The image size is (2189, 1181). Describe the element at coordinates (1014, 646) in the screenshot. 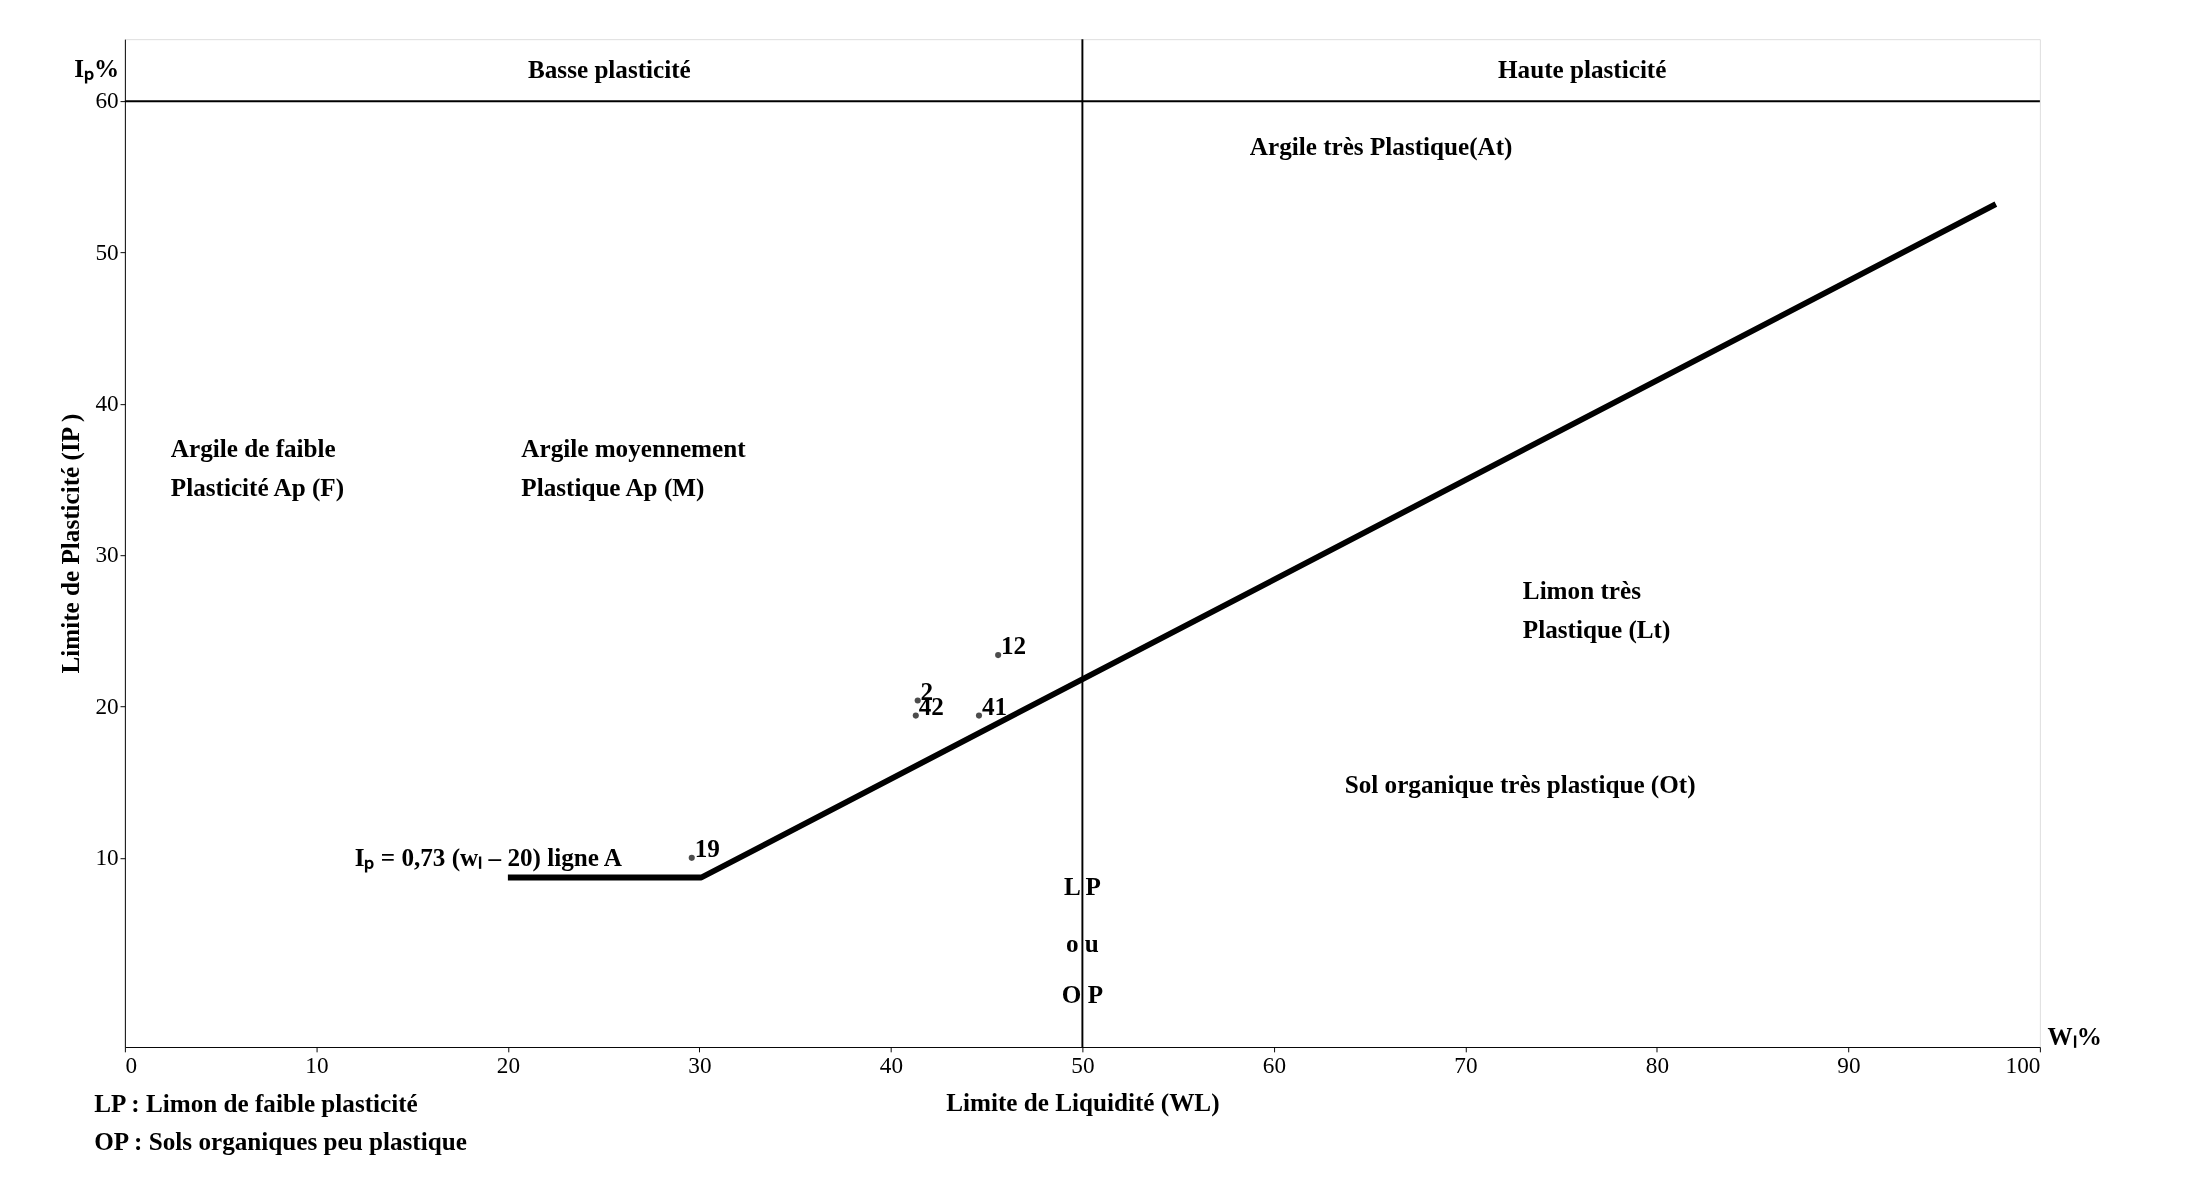

I see `annotation: 12` at that location.